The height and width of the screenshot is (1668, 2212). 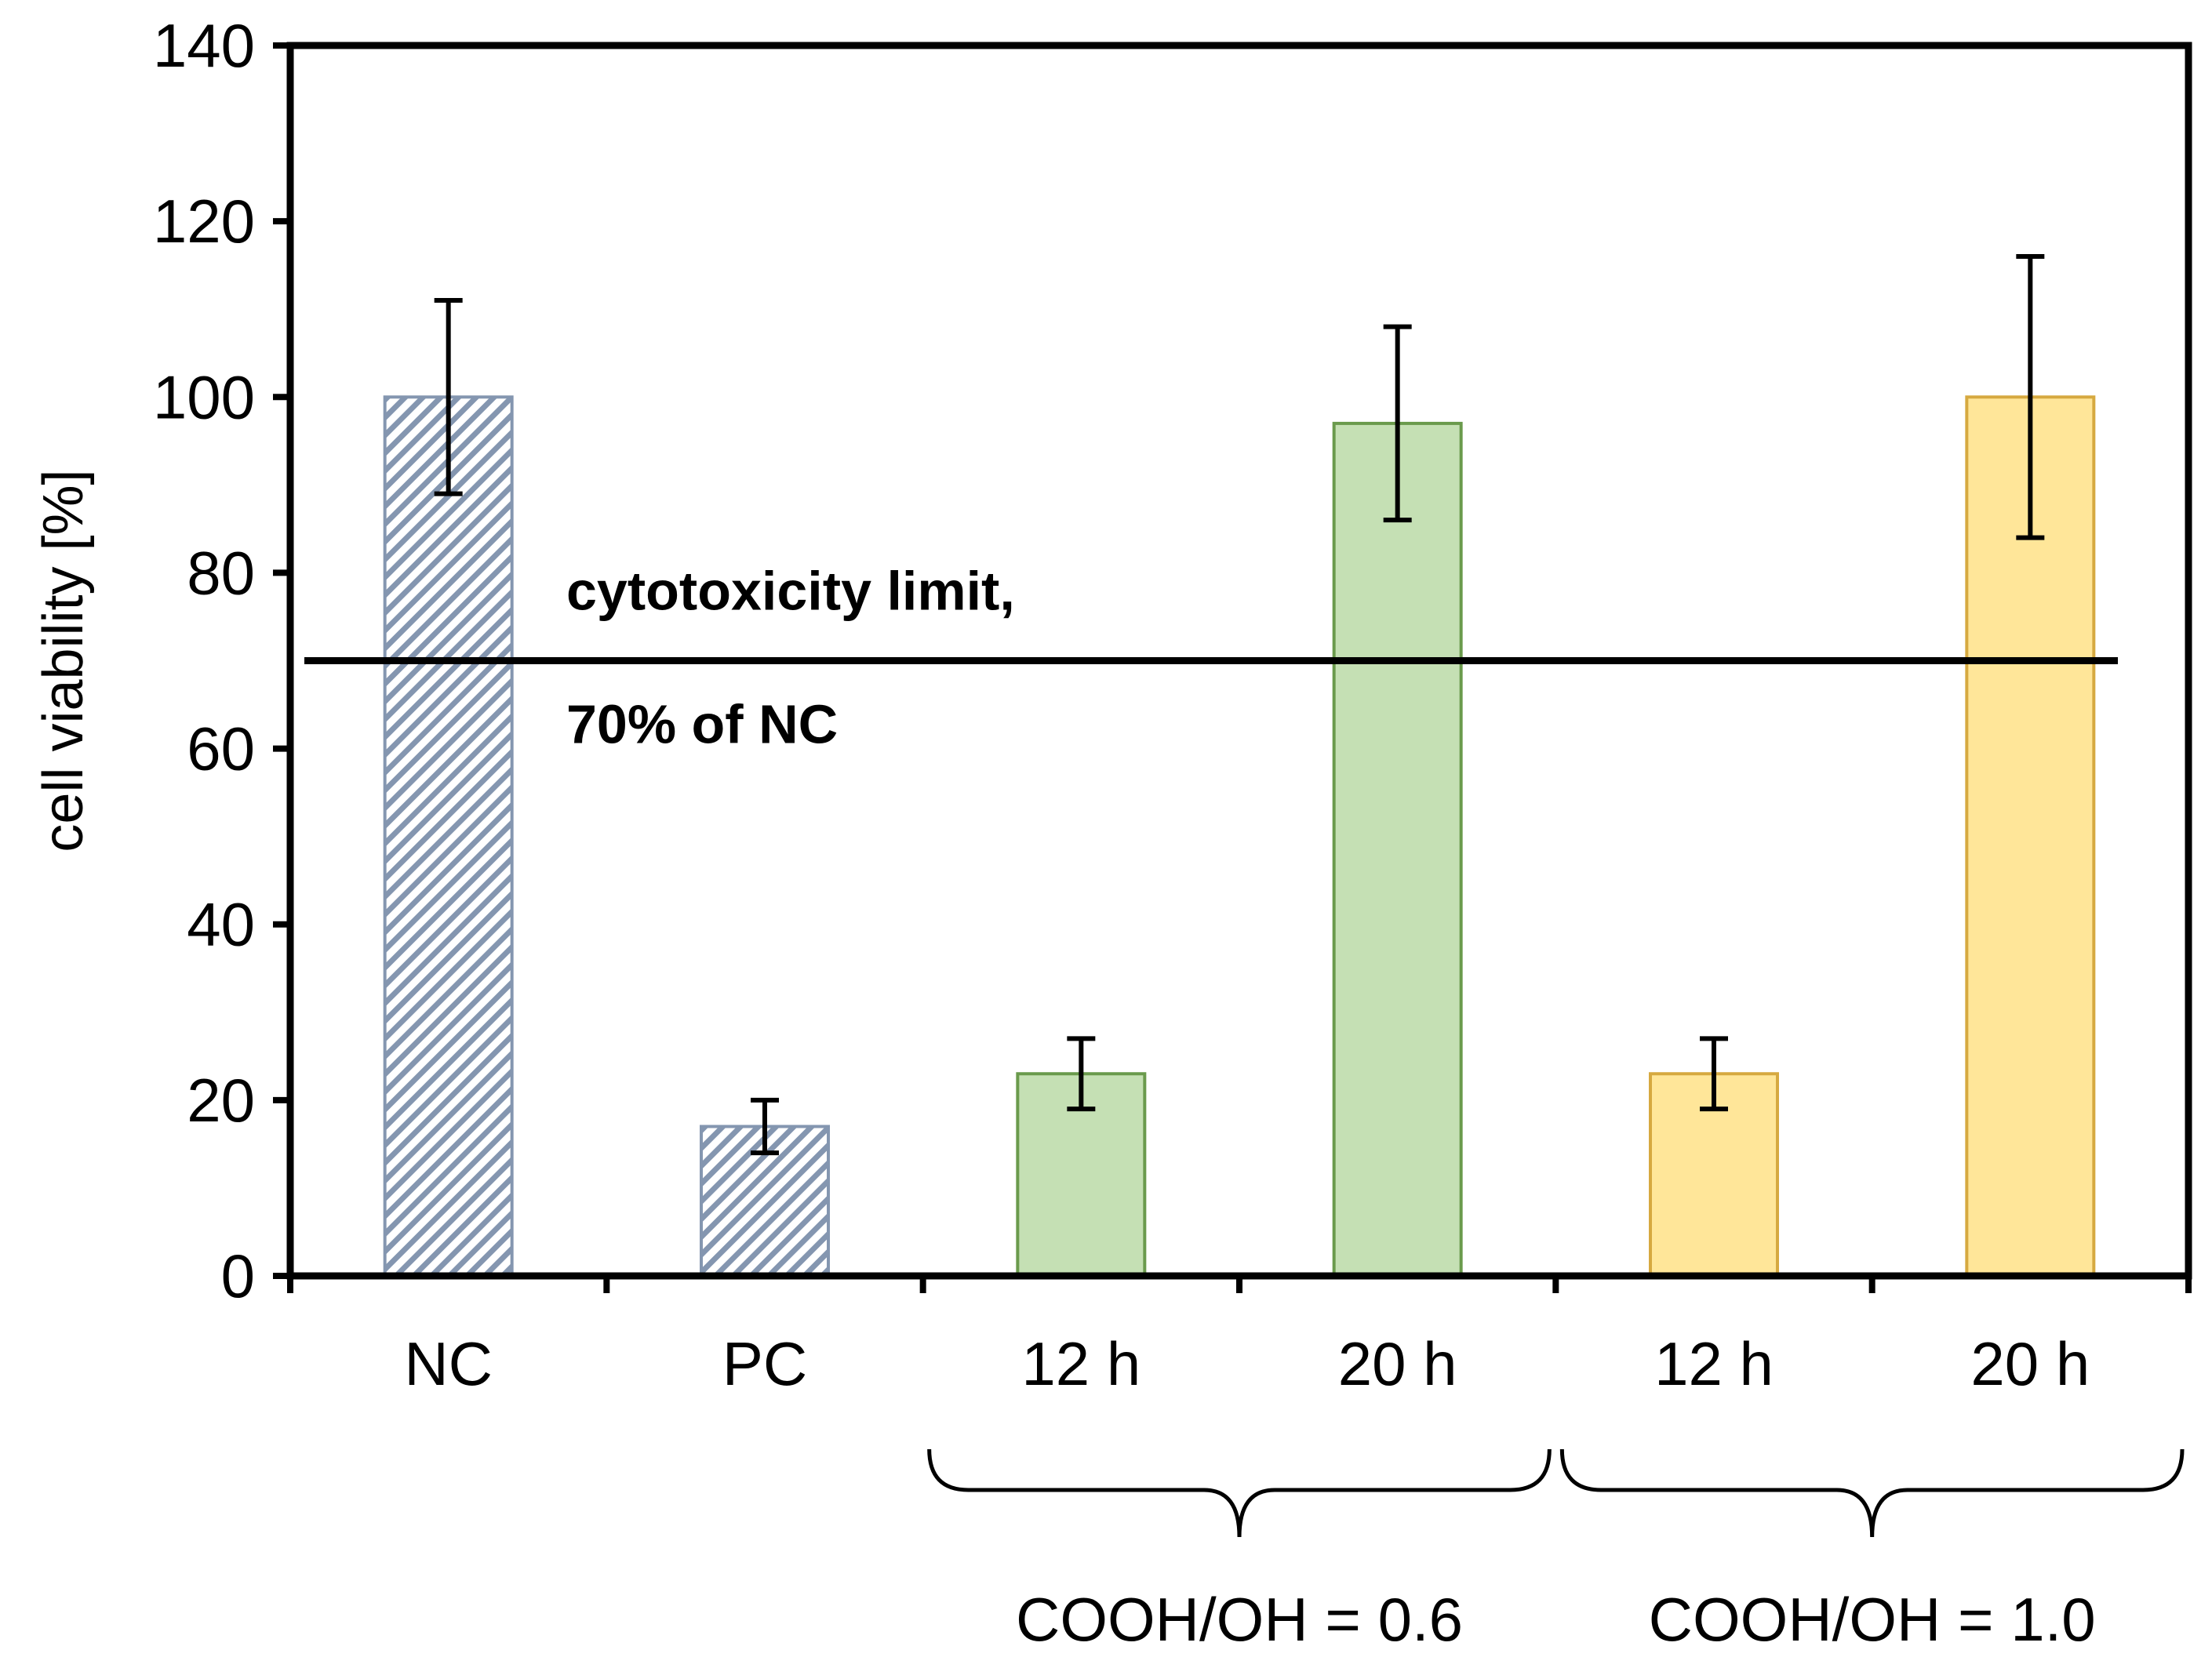 I want to click on y-axis-label: cell viability [%], so click(x=63, y=660).